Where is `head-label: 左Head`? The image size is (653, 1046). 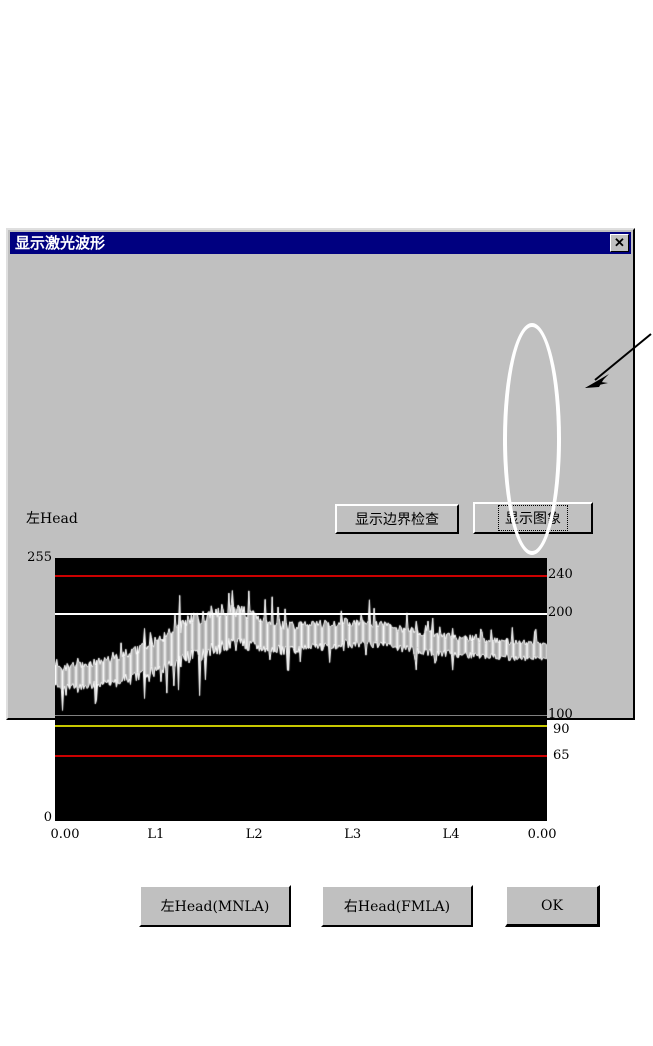 head-label: 左Head is located at coordinates (52, 519).